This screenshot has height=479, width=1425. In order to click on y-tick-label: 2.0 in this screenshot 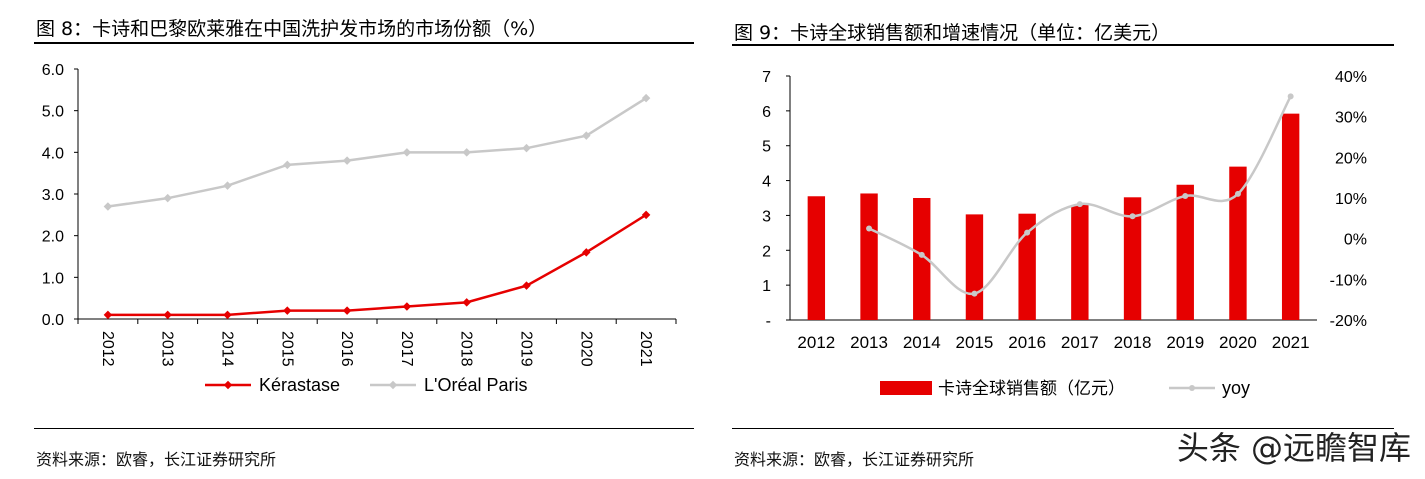, I will do `click(53, 237)`.